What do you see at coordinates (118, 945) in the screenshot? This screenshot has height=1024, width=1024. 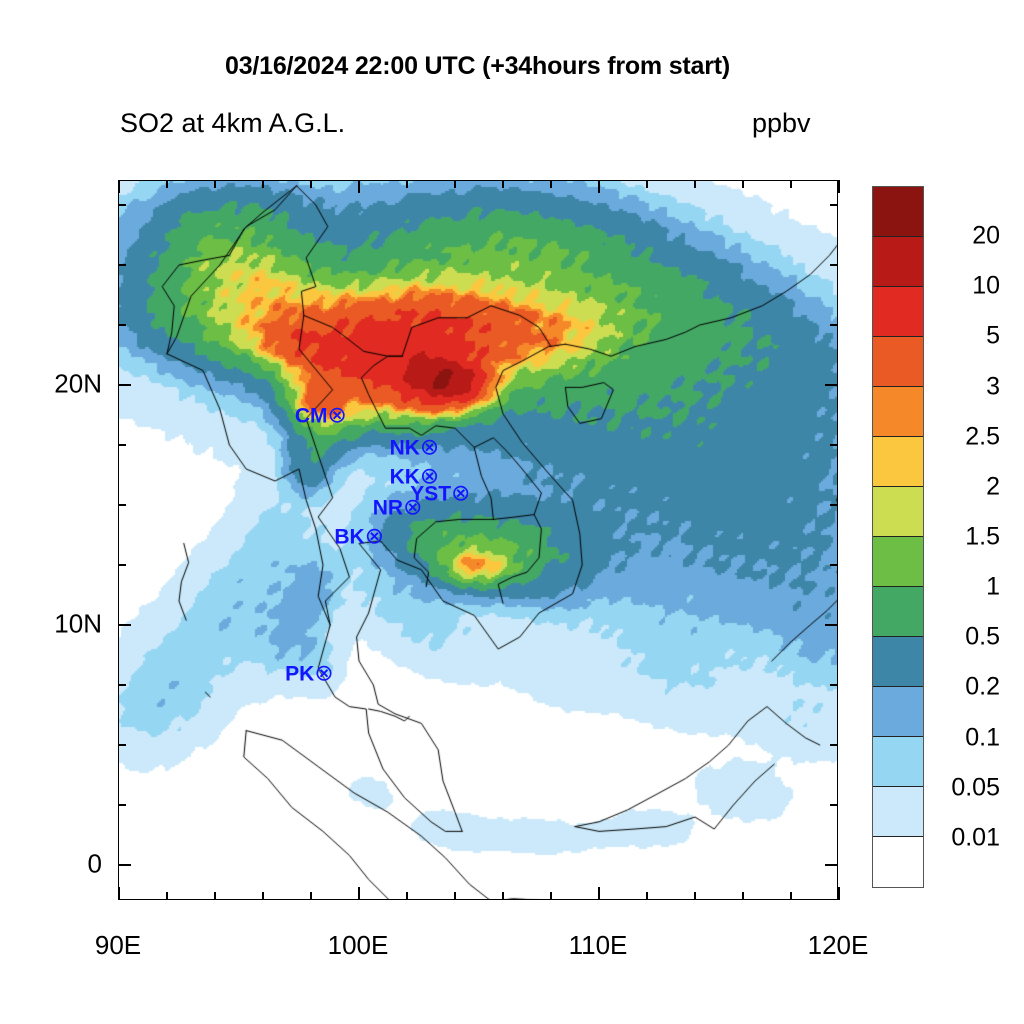 I see `x-axis-tick-label: 90E` at bounding box center [118, 945].